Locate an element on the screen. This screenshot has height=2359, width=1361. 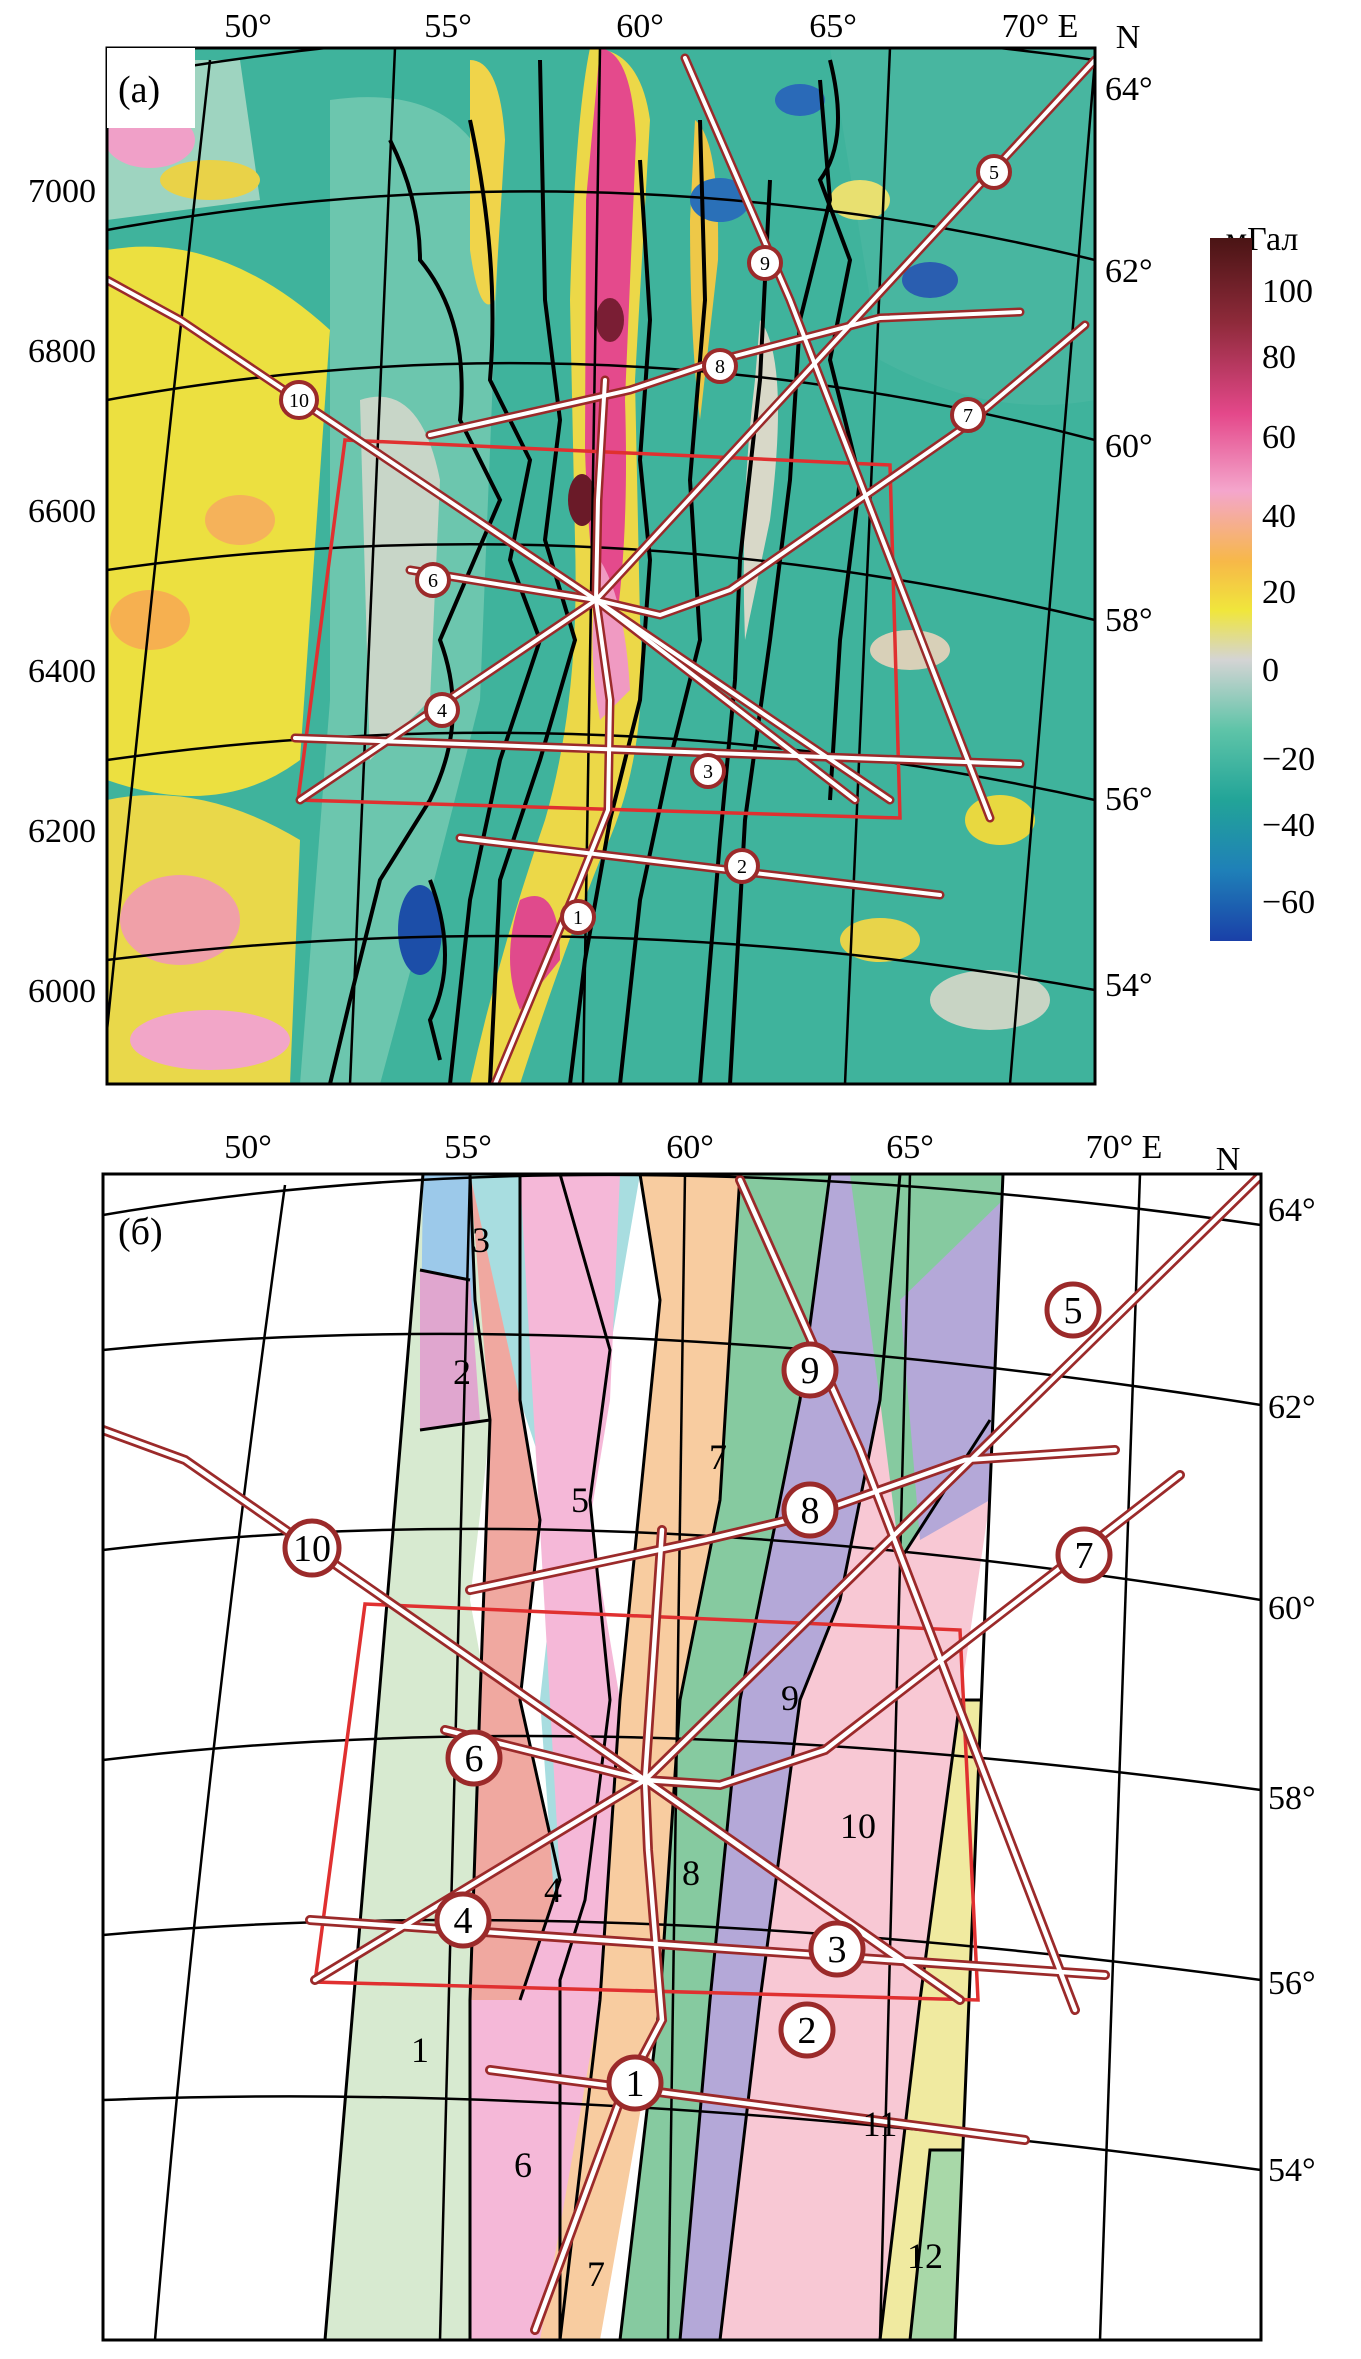
zone-label-10: 10 is located at coordinates (858, 1826).